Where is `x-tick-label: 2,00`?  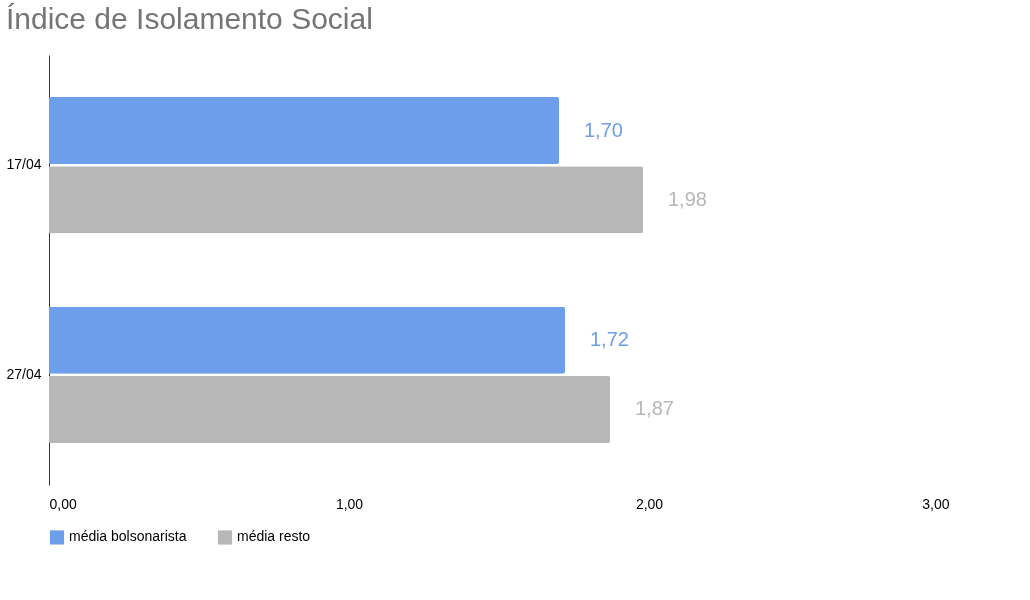 x-tick-label: 2,00 is located at coordinates (649, 503).